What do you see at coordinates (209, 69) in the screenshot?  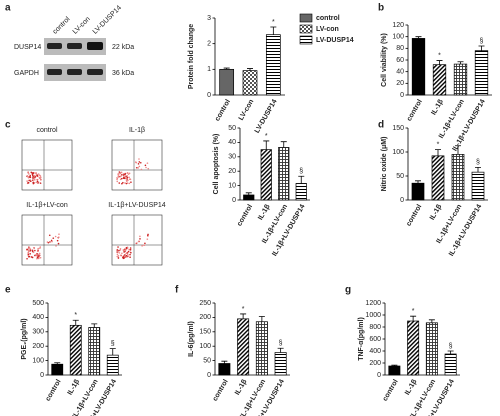 I see `y-tick-label: 1` at bounding box center [209, 69].